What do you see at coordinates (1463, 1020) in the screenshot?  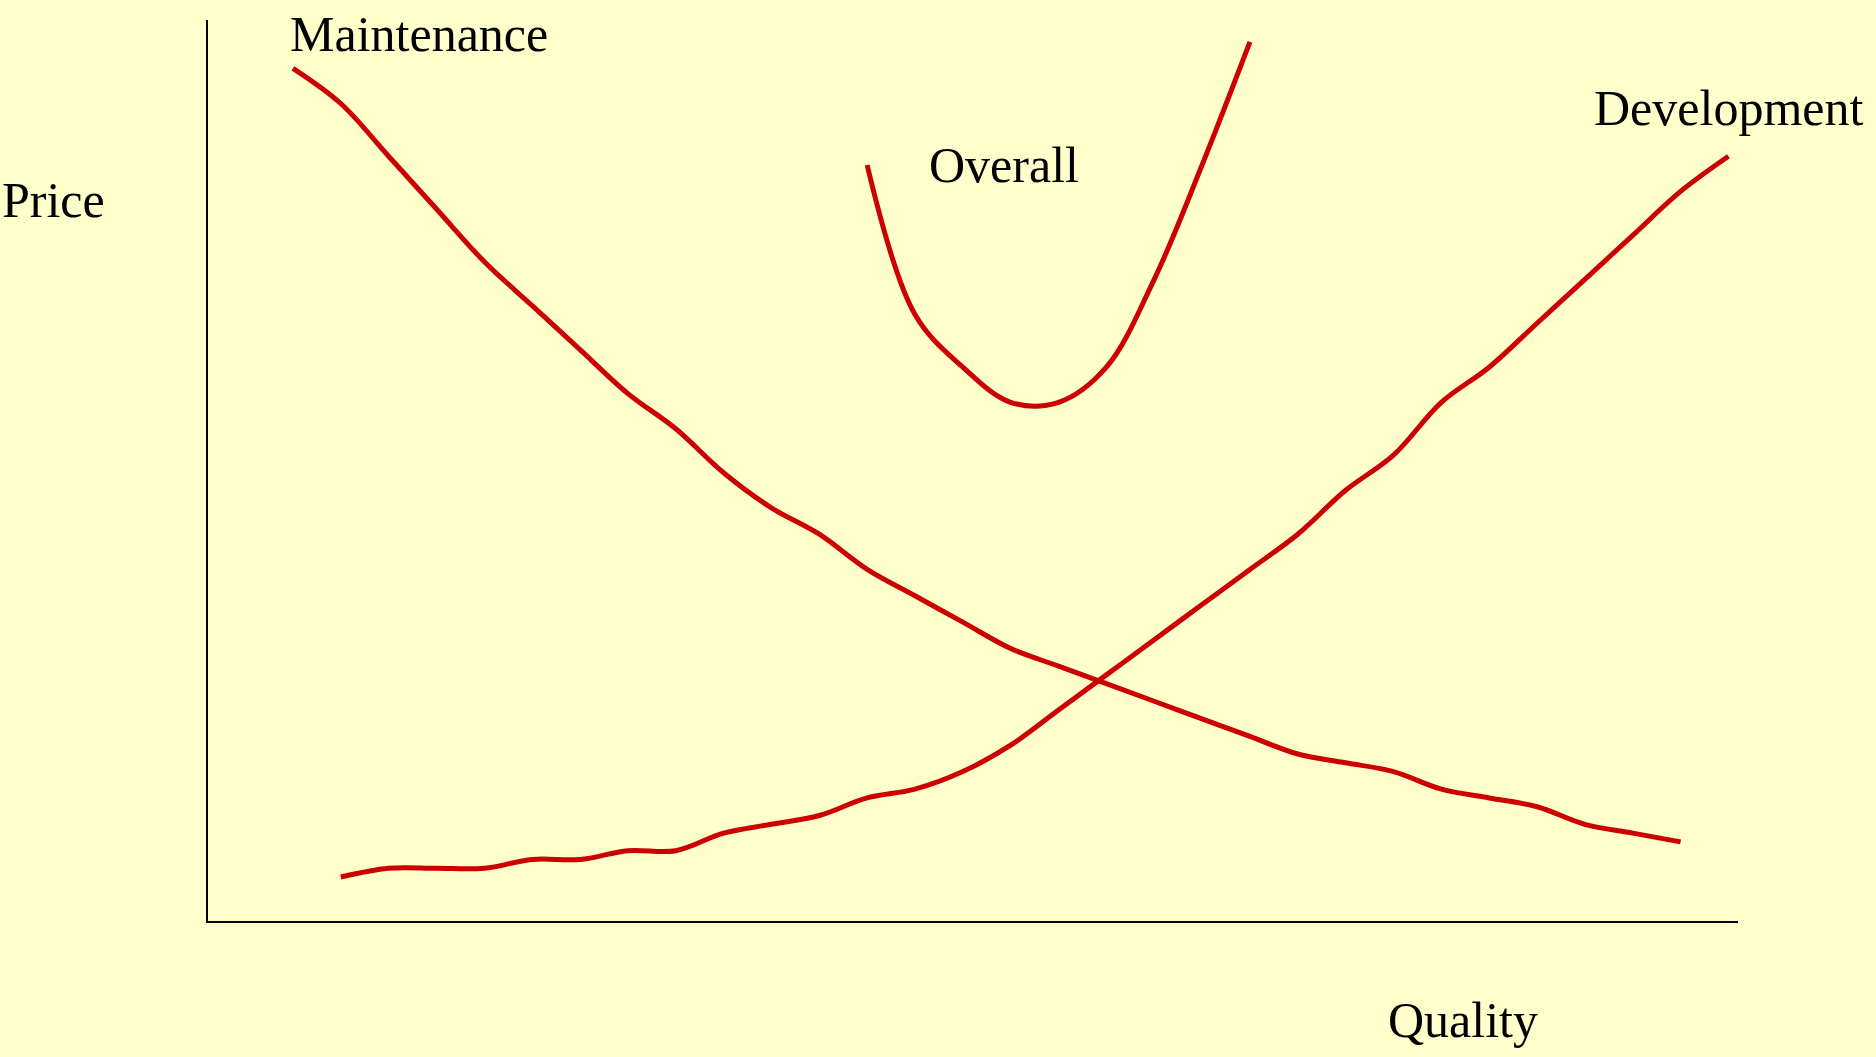 I see `x-axis-title: Quality` at bounding box center [1463, 1020].